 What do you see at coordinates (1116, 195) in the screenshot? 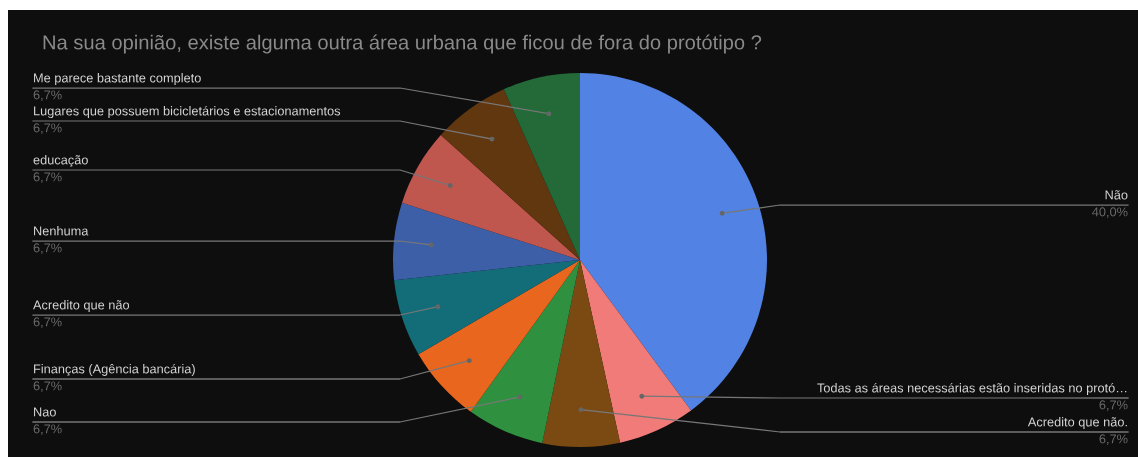
I see `slice-label: Não` at bounding box center [1116, 195].